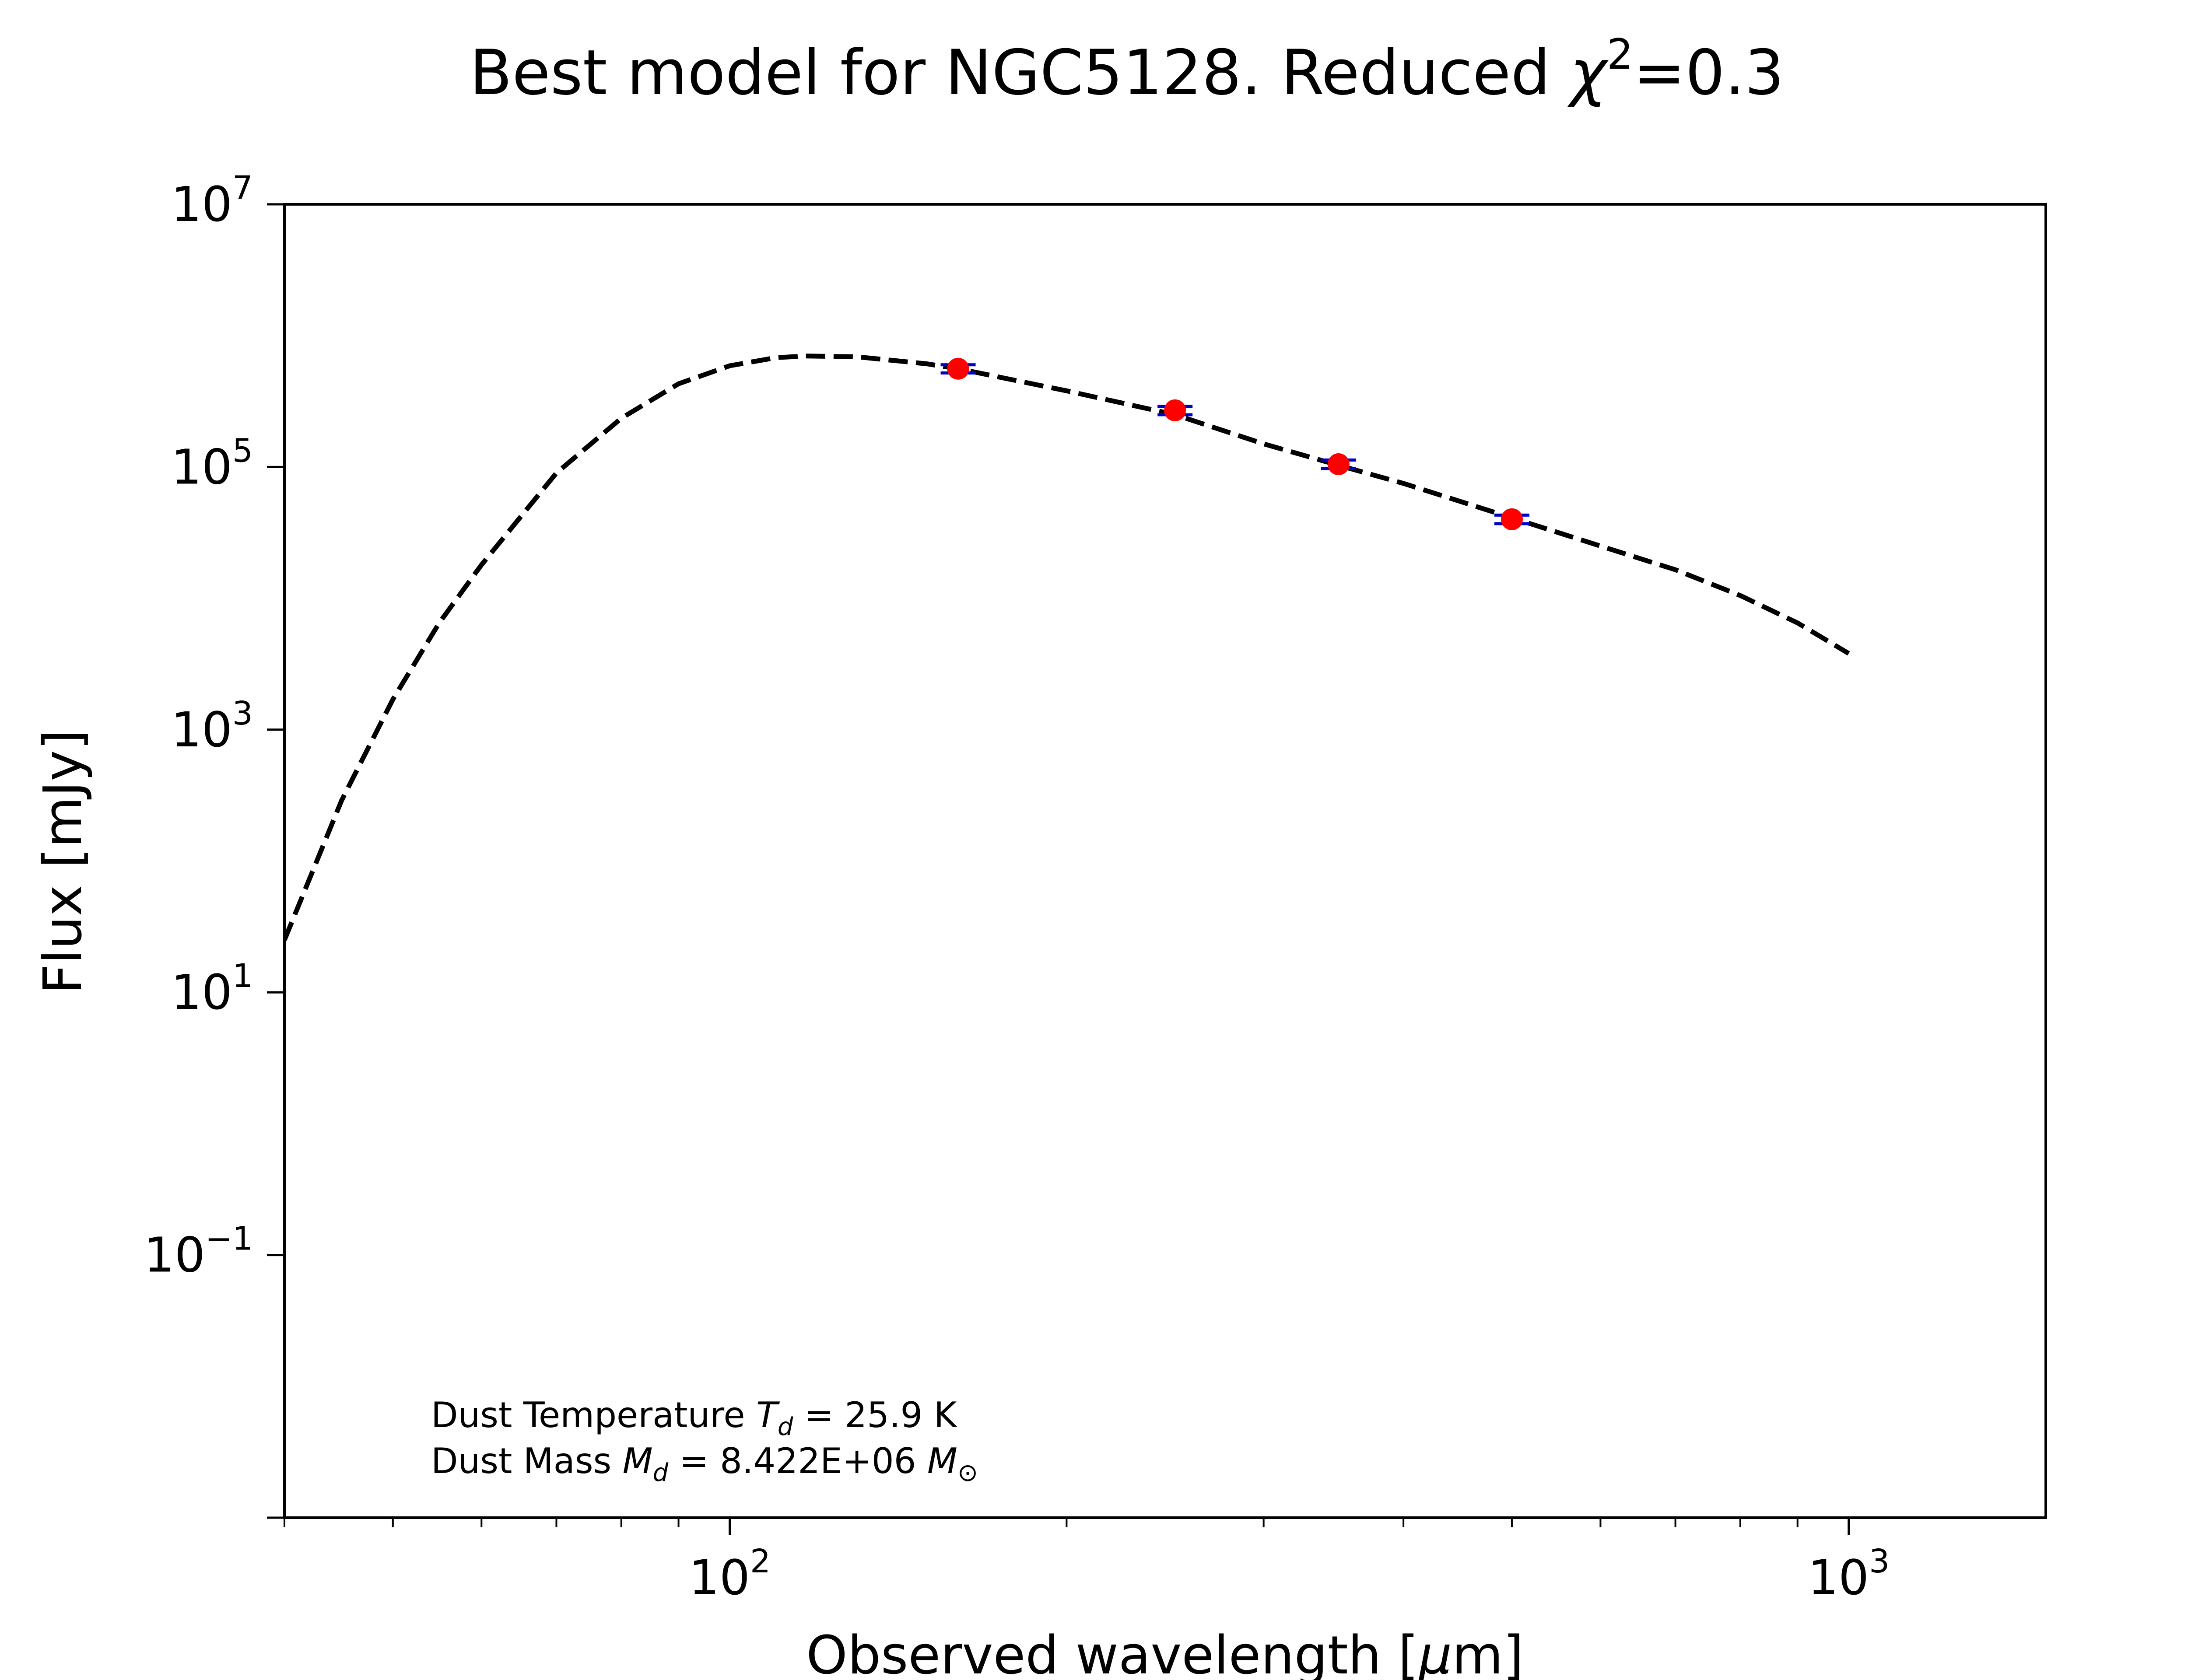 This screenshot has height=1680, width=2188. I want to click on chart-title: Best model for NGC5128. Reduced χ2=0.3, so click(1127, 70).